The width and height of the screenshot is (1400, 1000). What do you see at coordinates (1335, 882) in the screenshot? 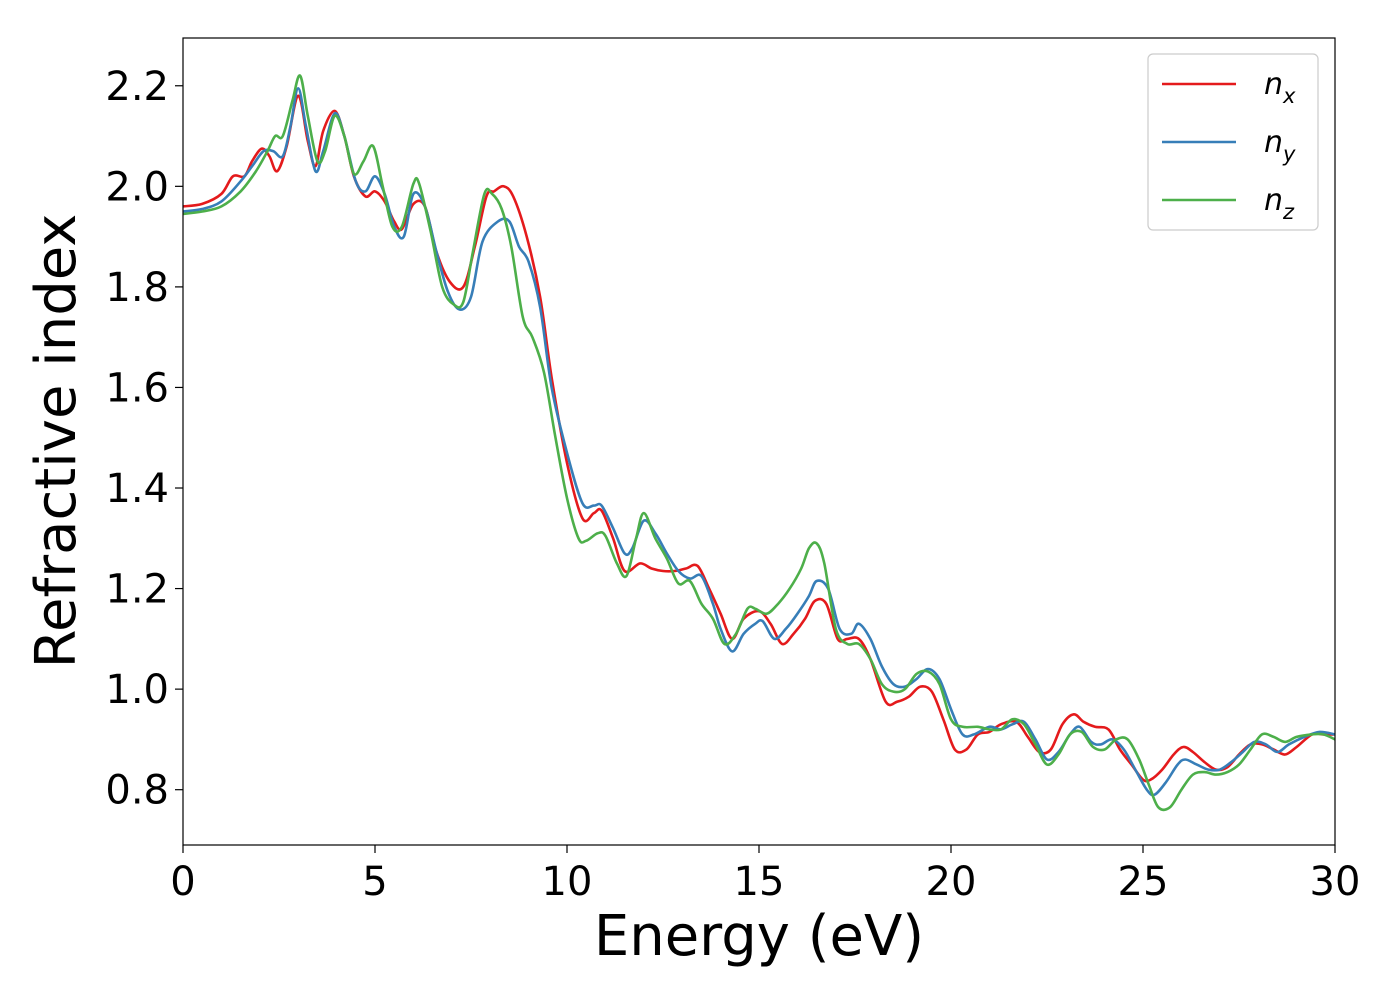
I see `x-tick-label: 30` at bounding box center [1335, 882].